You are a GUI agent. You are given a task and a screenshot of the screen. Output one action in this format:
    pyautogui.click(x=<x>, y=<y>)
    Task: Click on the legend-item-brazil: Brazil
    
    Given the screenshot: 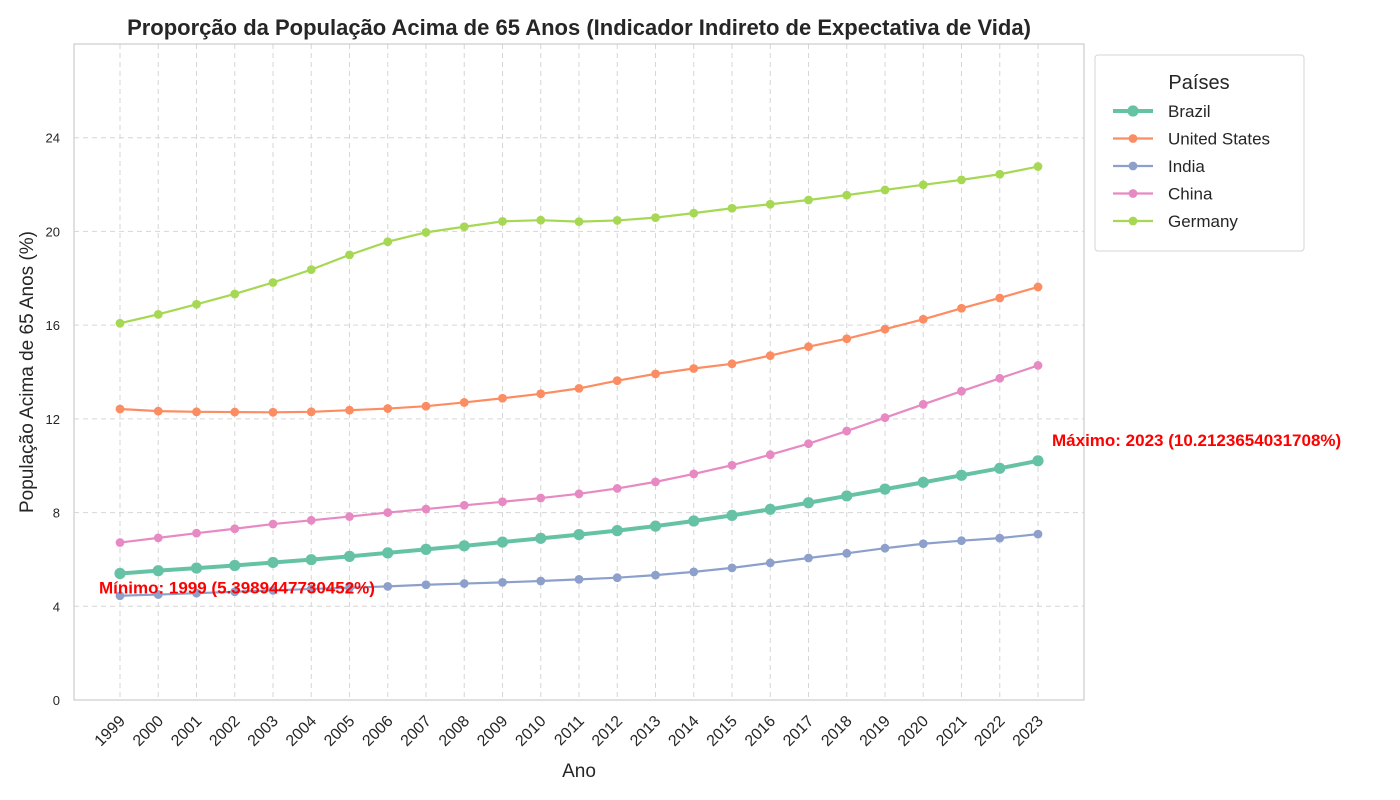 What is the action you would take?
    pyautogui.click(x=1162, y=111)
    